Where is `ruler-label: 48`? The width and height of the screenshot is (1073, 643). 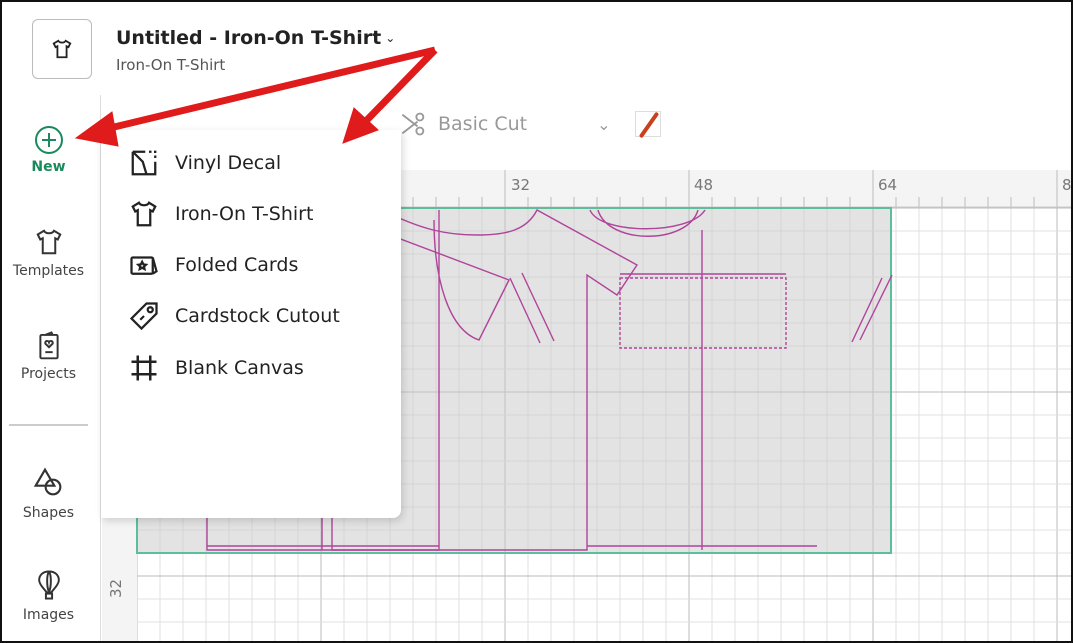
ruler-label: 48 is located at coordinates (703, 185).